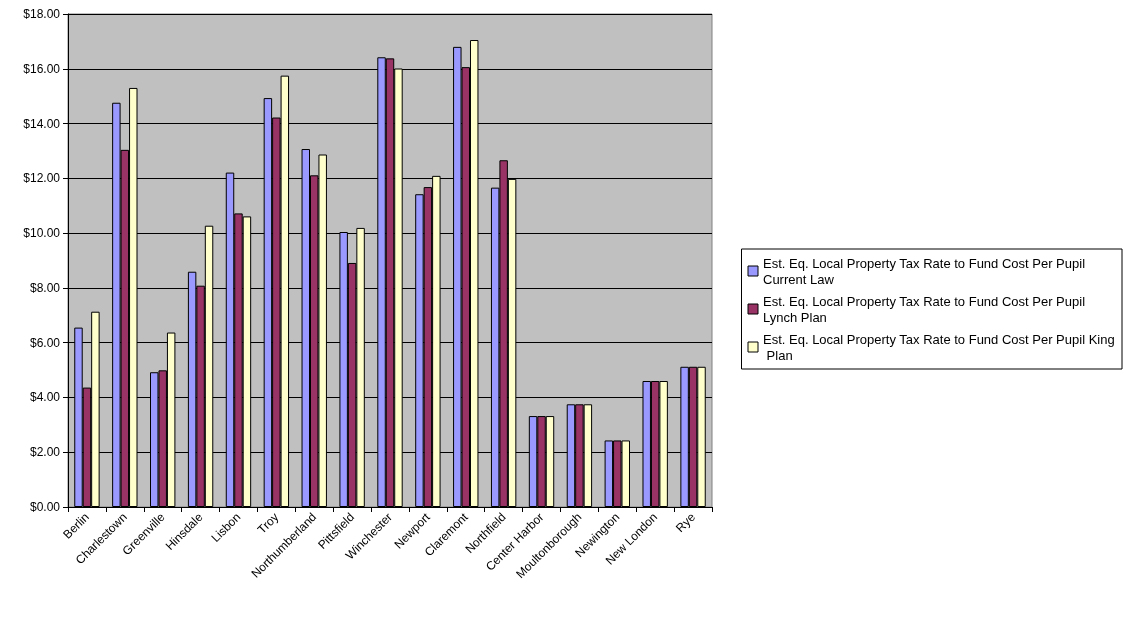 This screenshot has width=1124, height=618. Describe the element at coordinates (45, 342) in the screenshot. I see `y-tick-label: $6.00` at that location.